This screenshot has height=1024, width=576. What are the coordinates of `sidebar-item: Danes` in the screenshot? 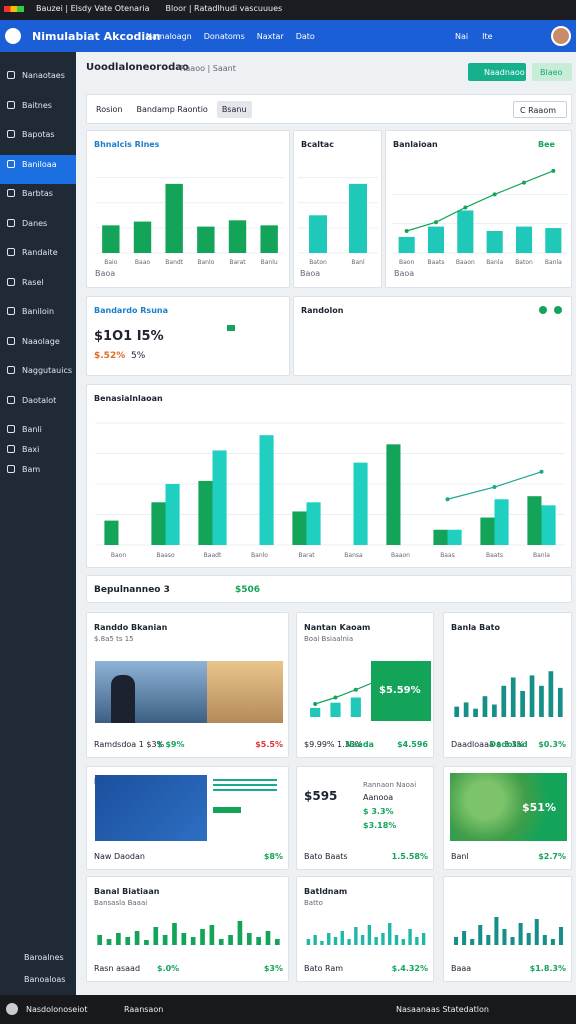 It's located at (38, 229).